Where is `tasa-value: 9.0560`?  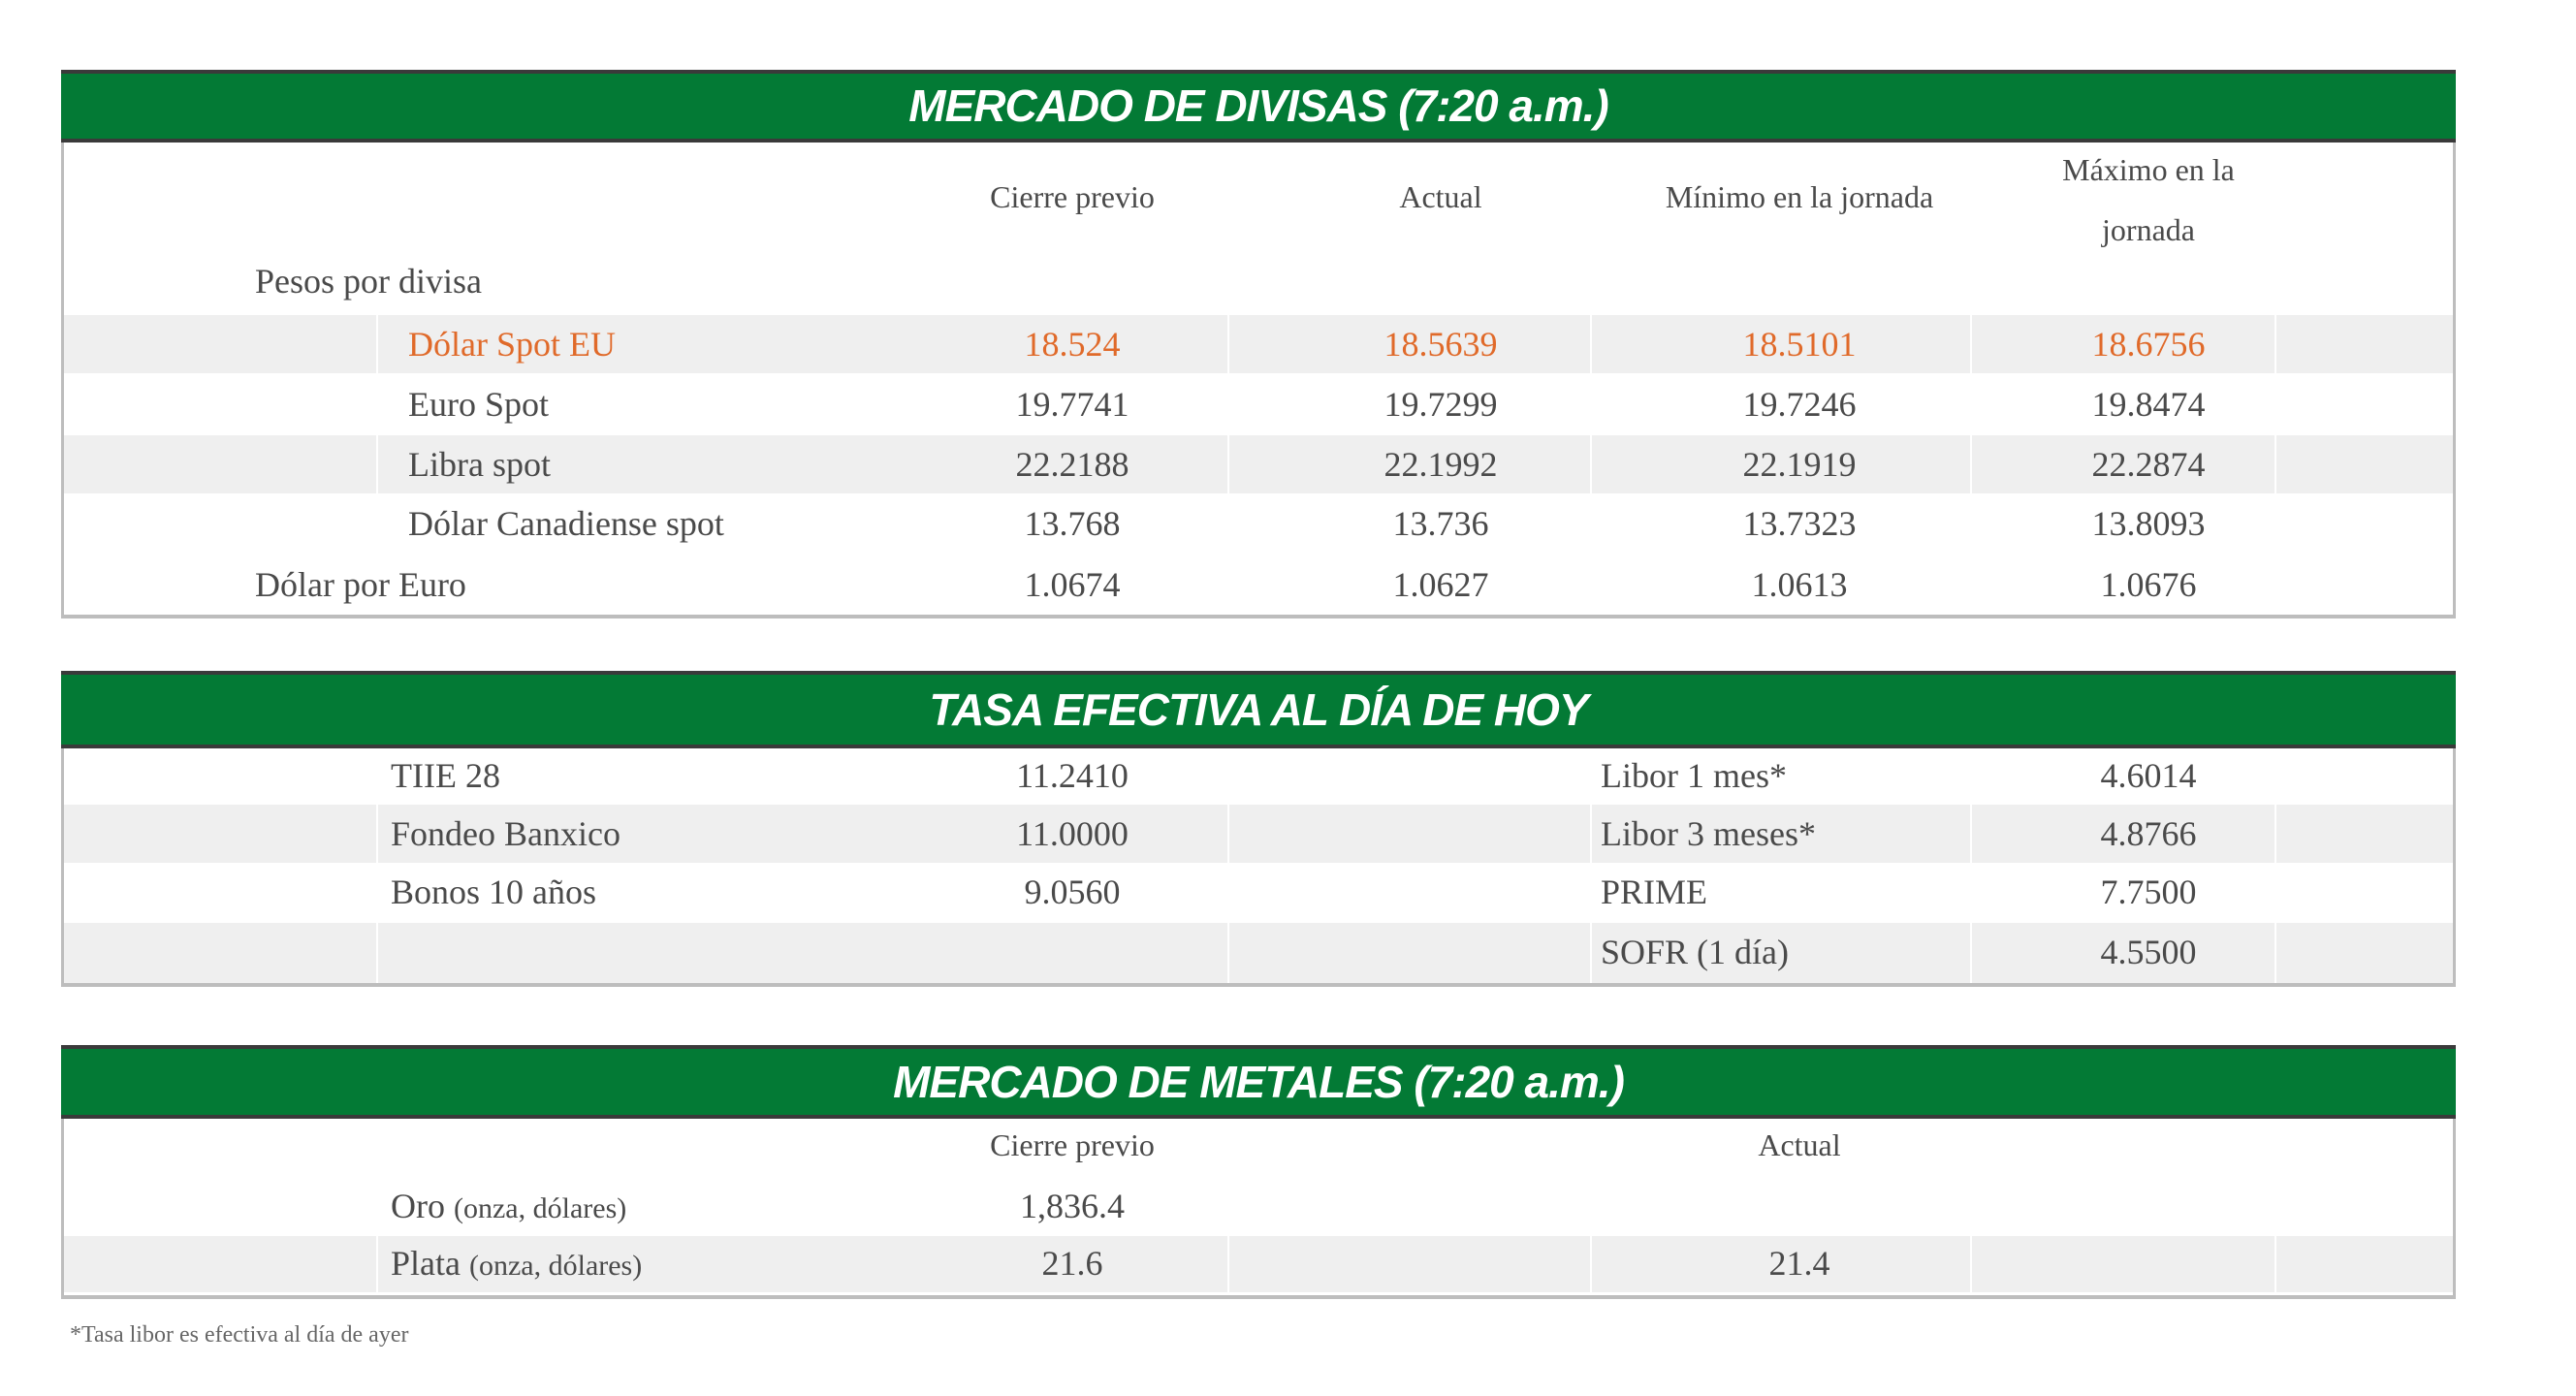 tasa-value: 9.0560 is located at coordinates (1072, 891).